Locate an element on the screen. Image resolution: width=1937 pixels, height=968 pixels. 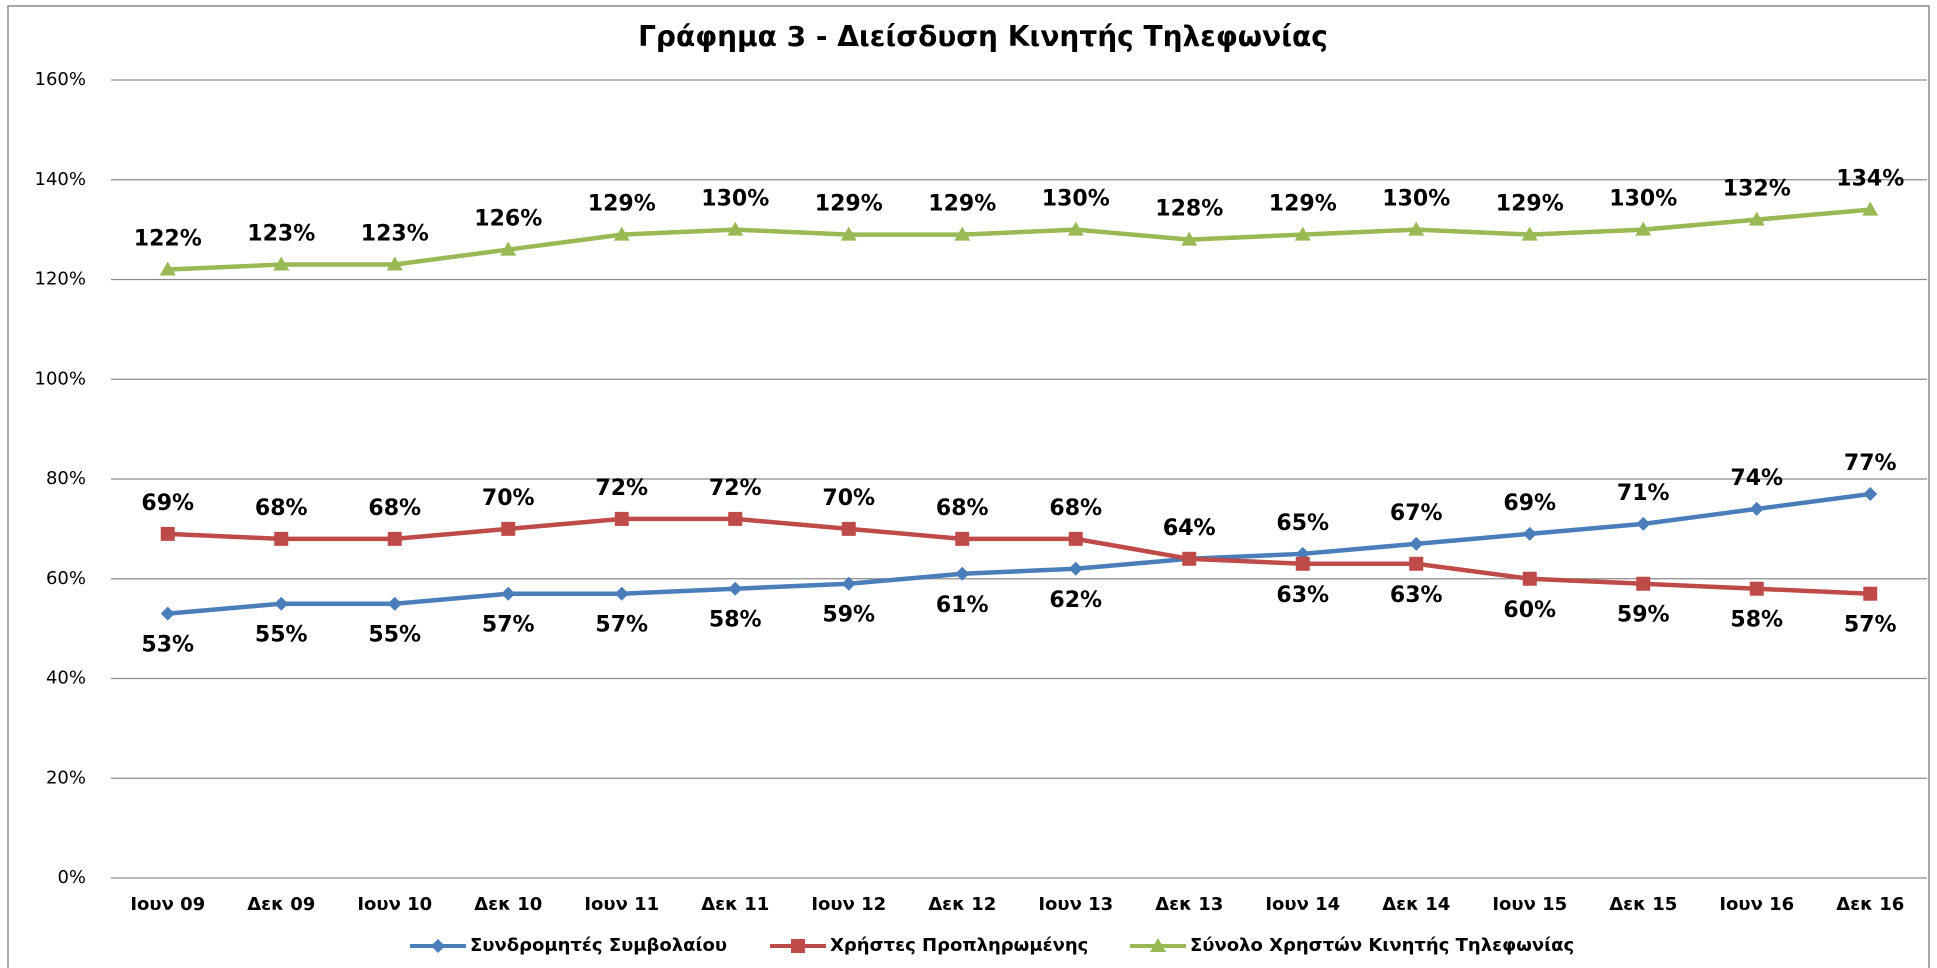
x-tick-label: Δεκ 09 is located at coordinates (281, 904).